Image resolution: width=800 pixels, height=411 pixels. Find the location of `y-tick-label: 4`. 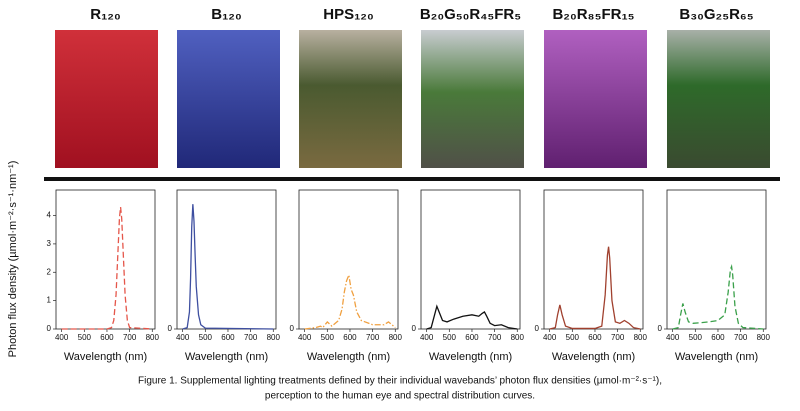

y-tick-label: 4 is located at coordinates (49, 215).